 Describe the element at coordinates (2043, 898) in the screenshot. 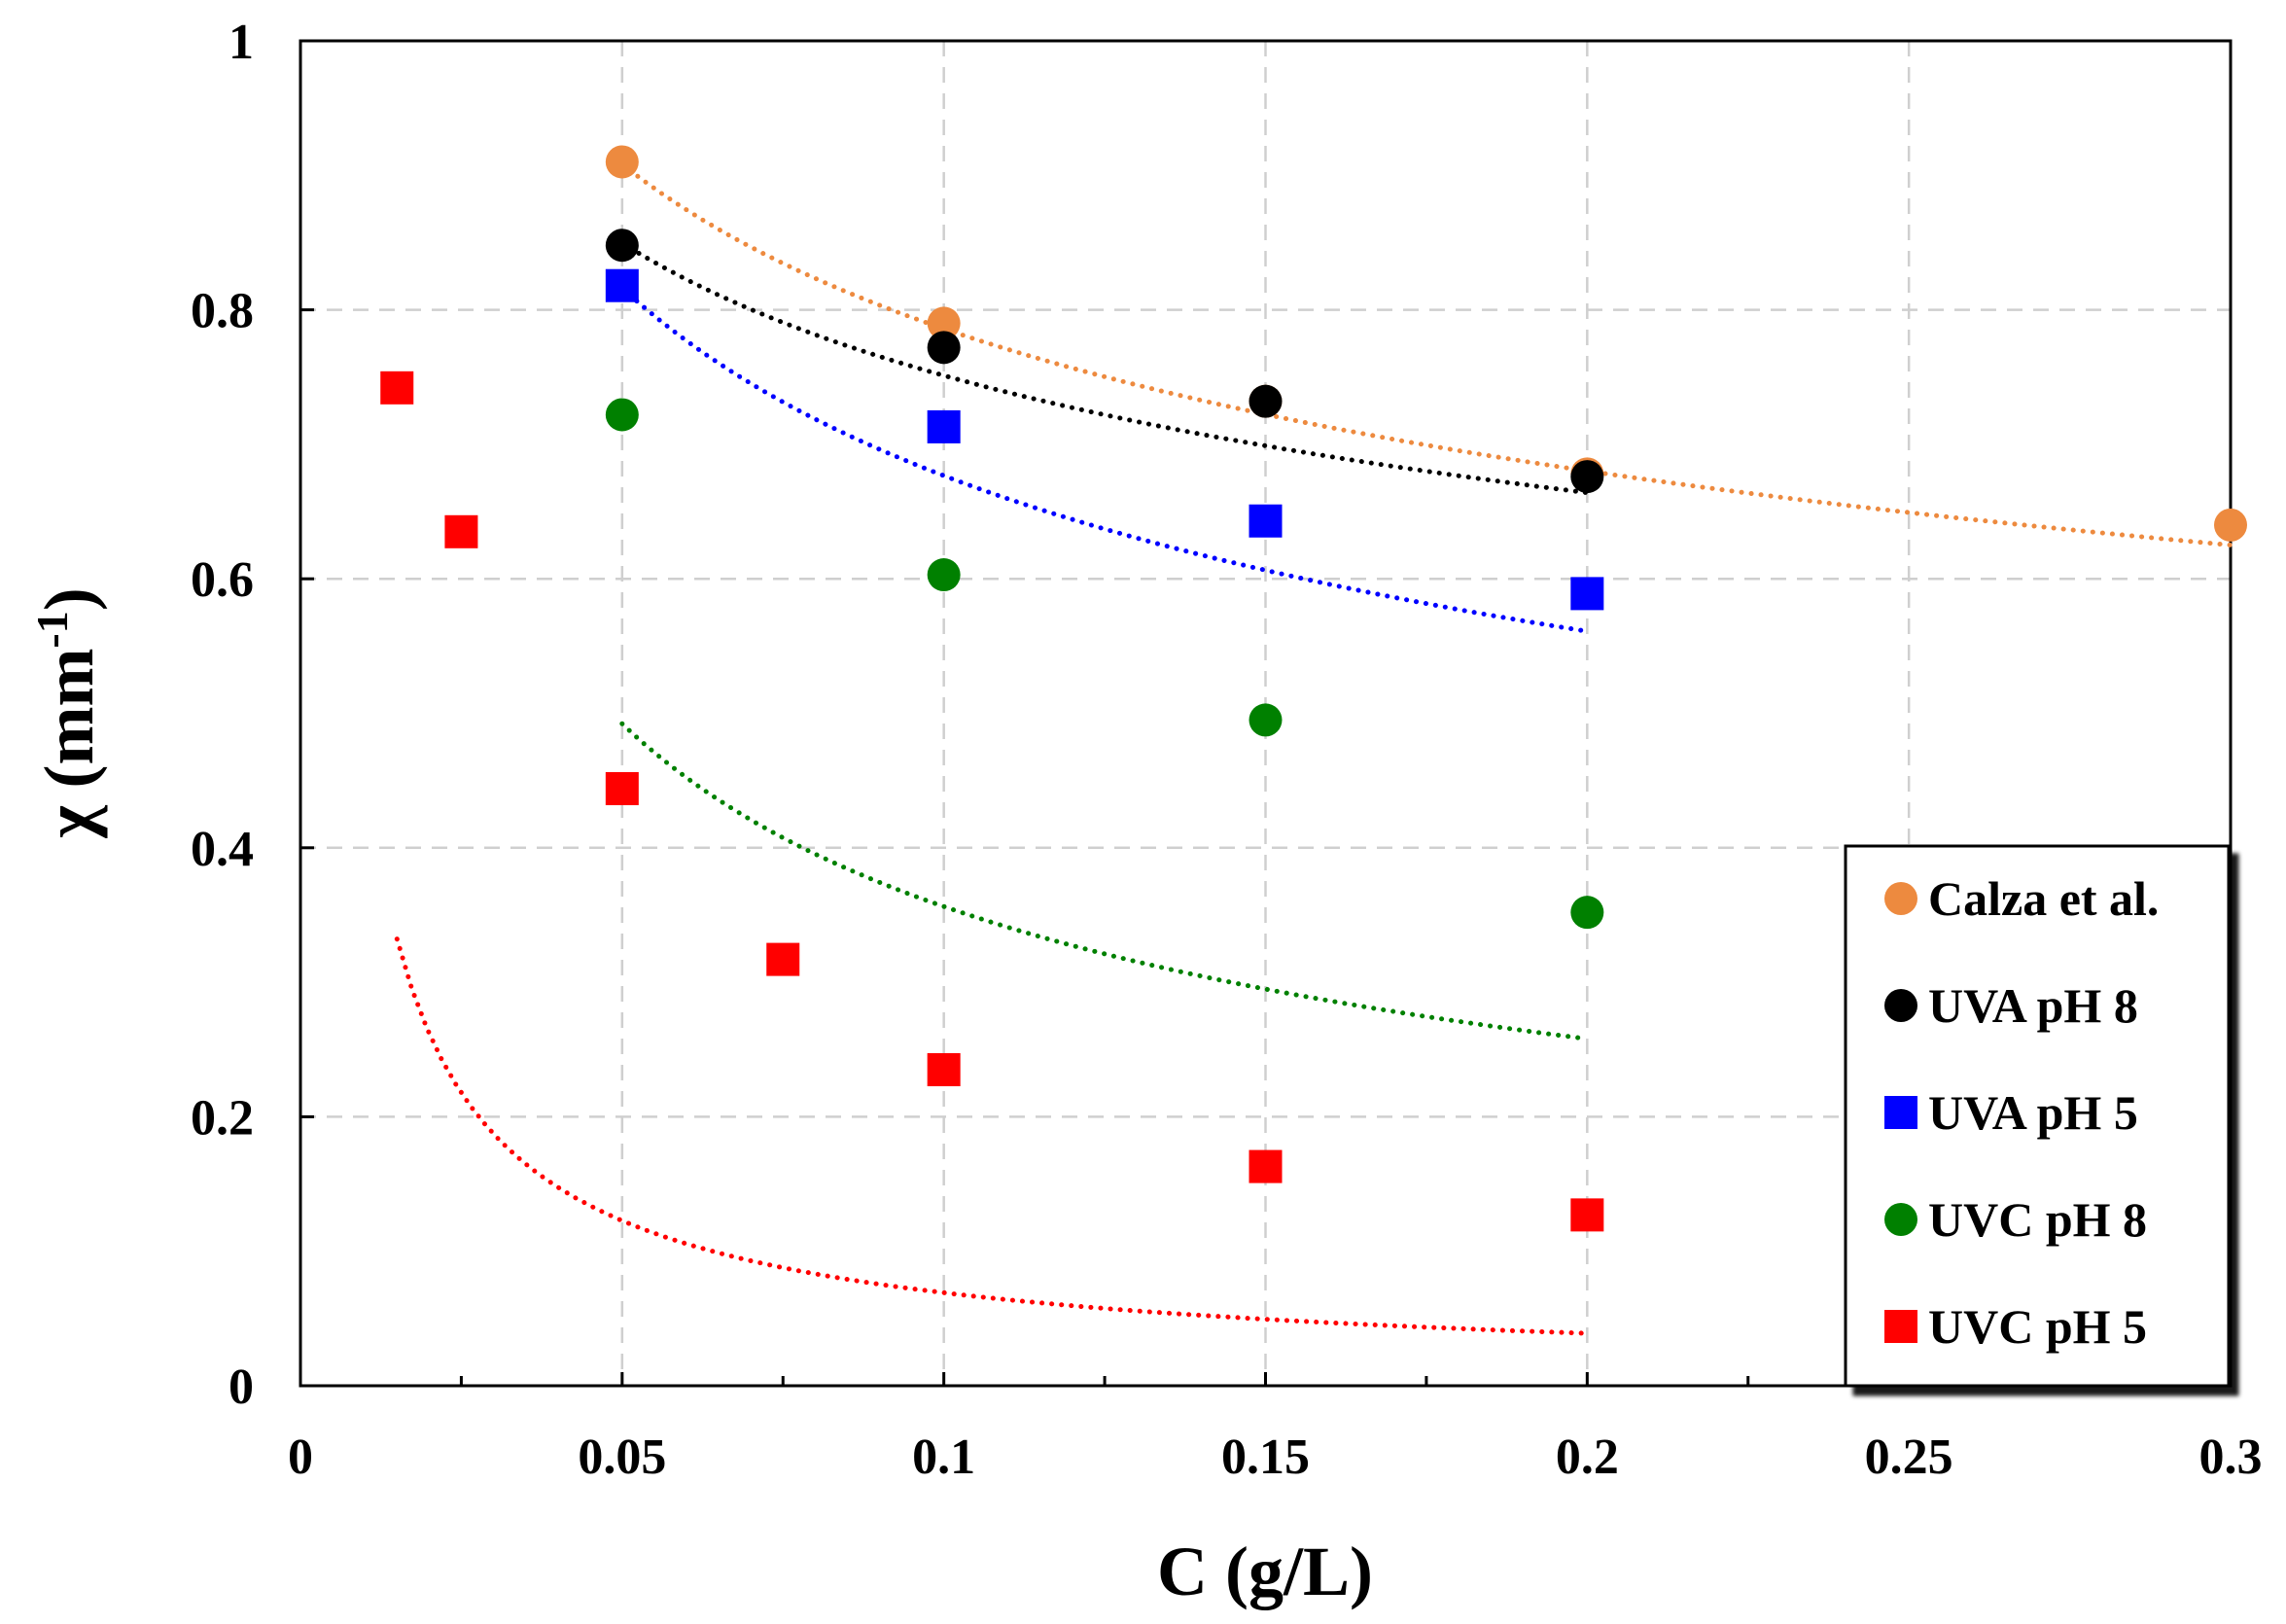

I see `legend-label: Calza et al.` at that location.